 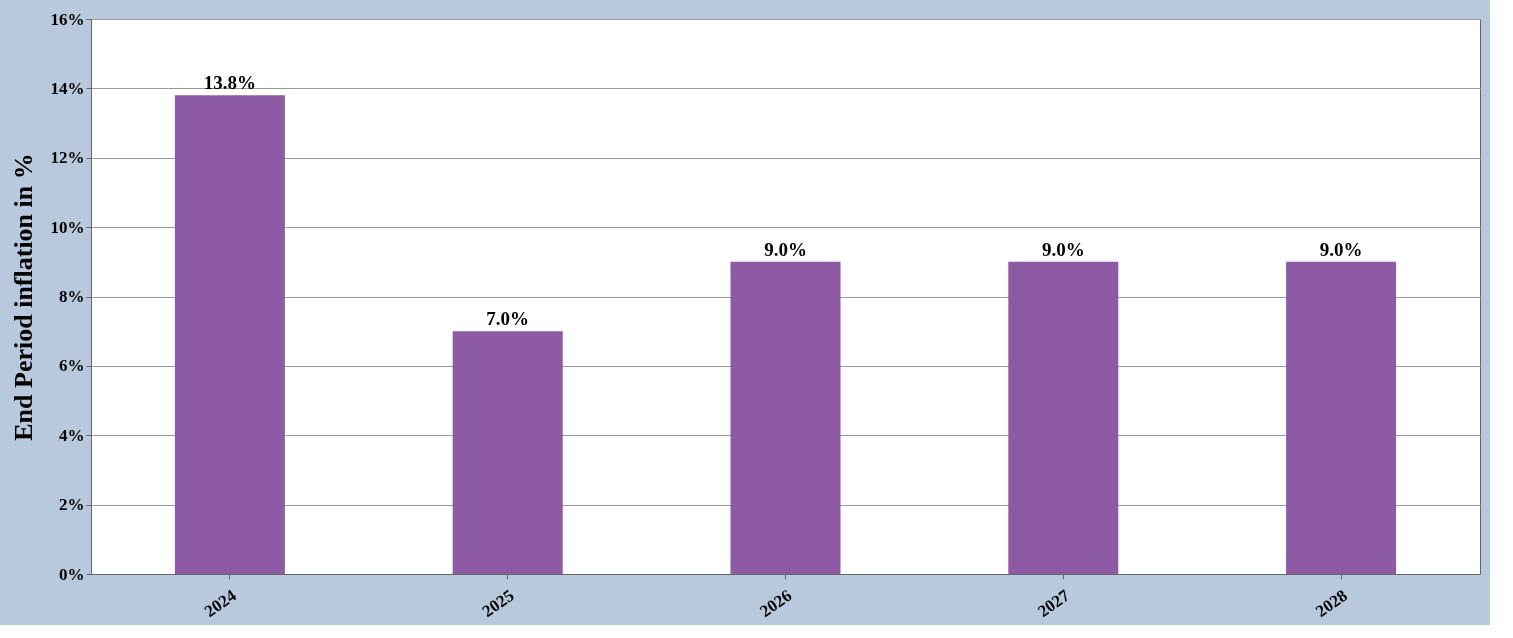 I want to click on y-tick-label: 2%, so click(x=72, y=505).